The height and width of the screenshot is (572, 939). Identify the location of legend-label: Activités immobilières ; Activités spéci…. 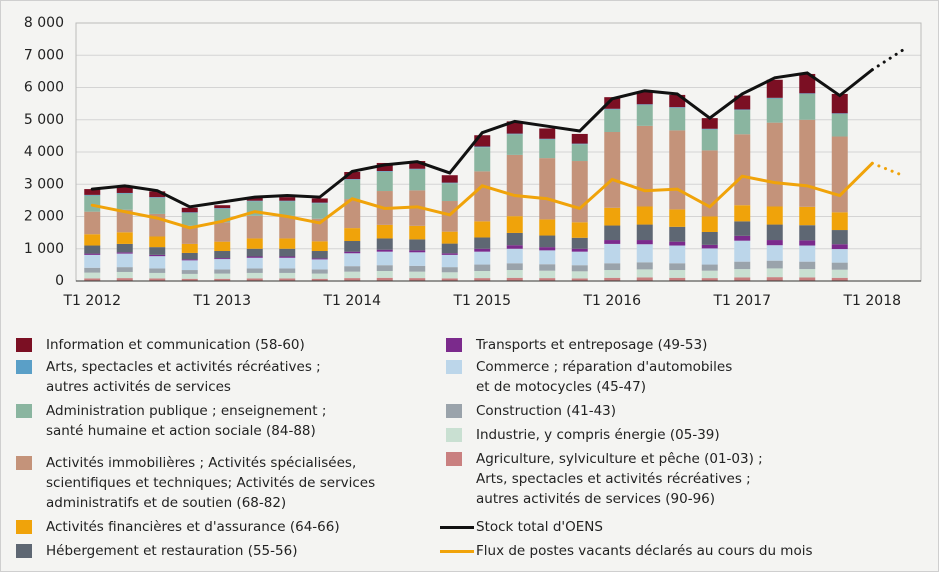
(211, 483).